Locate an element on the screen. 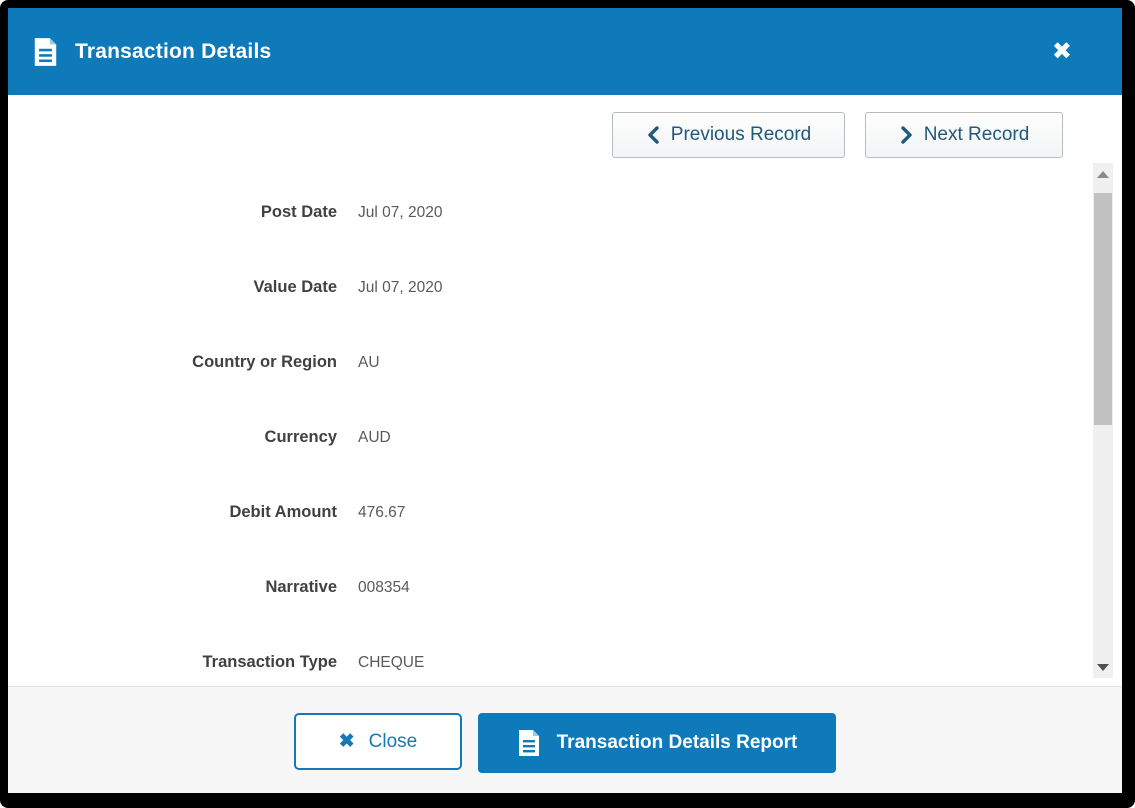  previous-record-button: Previous Record is located at coordinates (728, 135).